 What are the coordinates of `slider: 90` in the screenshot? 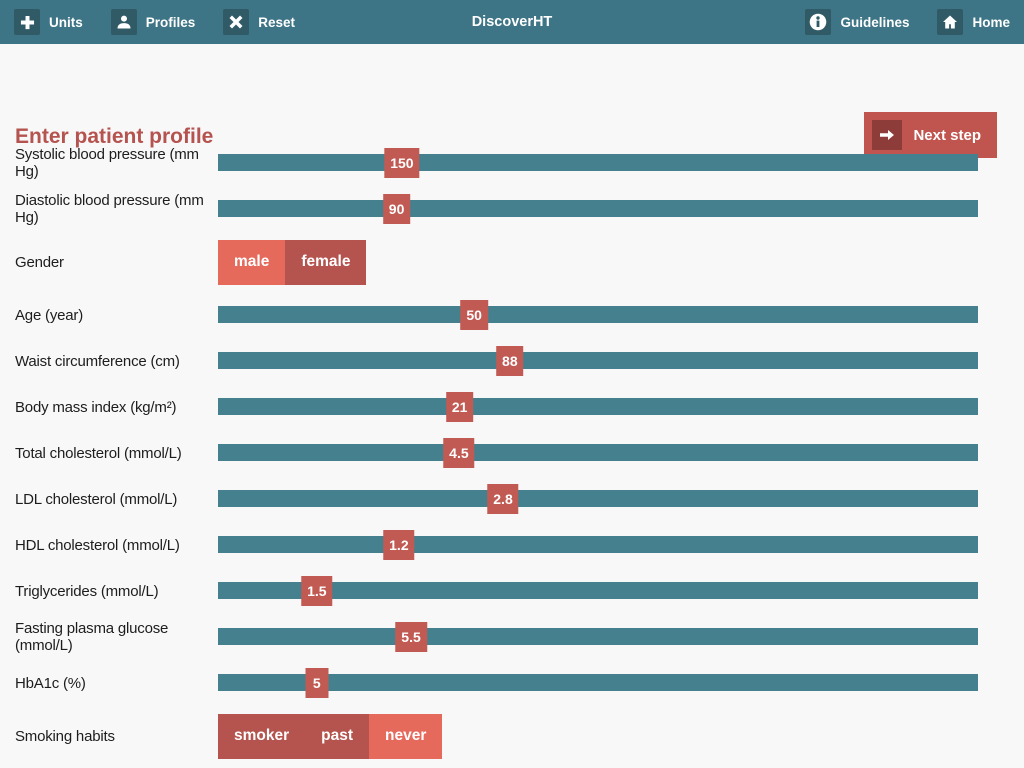 It's located at (598, 209).